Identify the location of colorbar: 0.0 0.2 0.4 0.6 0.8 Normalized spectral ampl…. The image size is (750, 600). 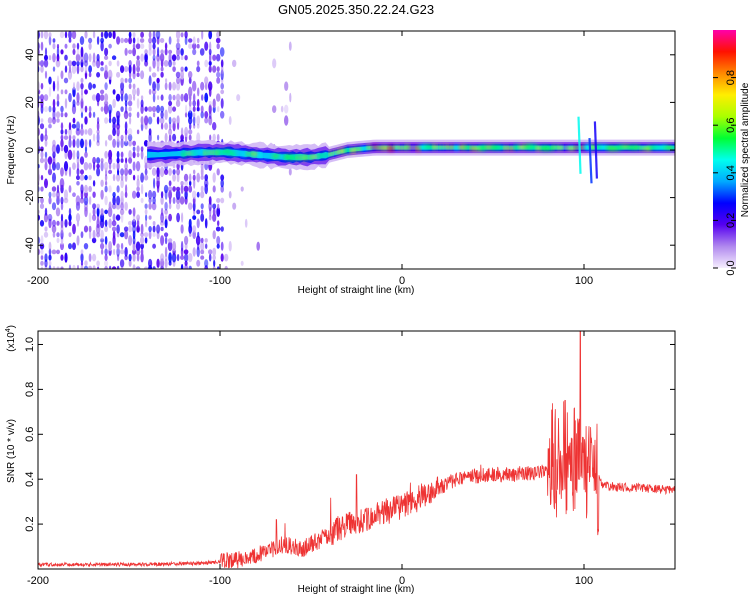
(731, 153).